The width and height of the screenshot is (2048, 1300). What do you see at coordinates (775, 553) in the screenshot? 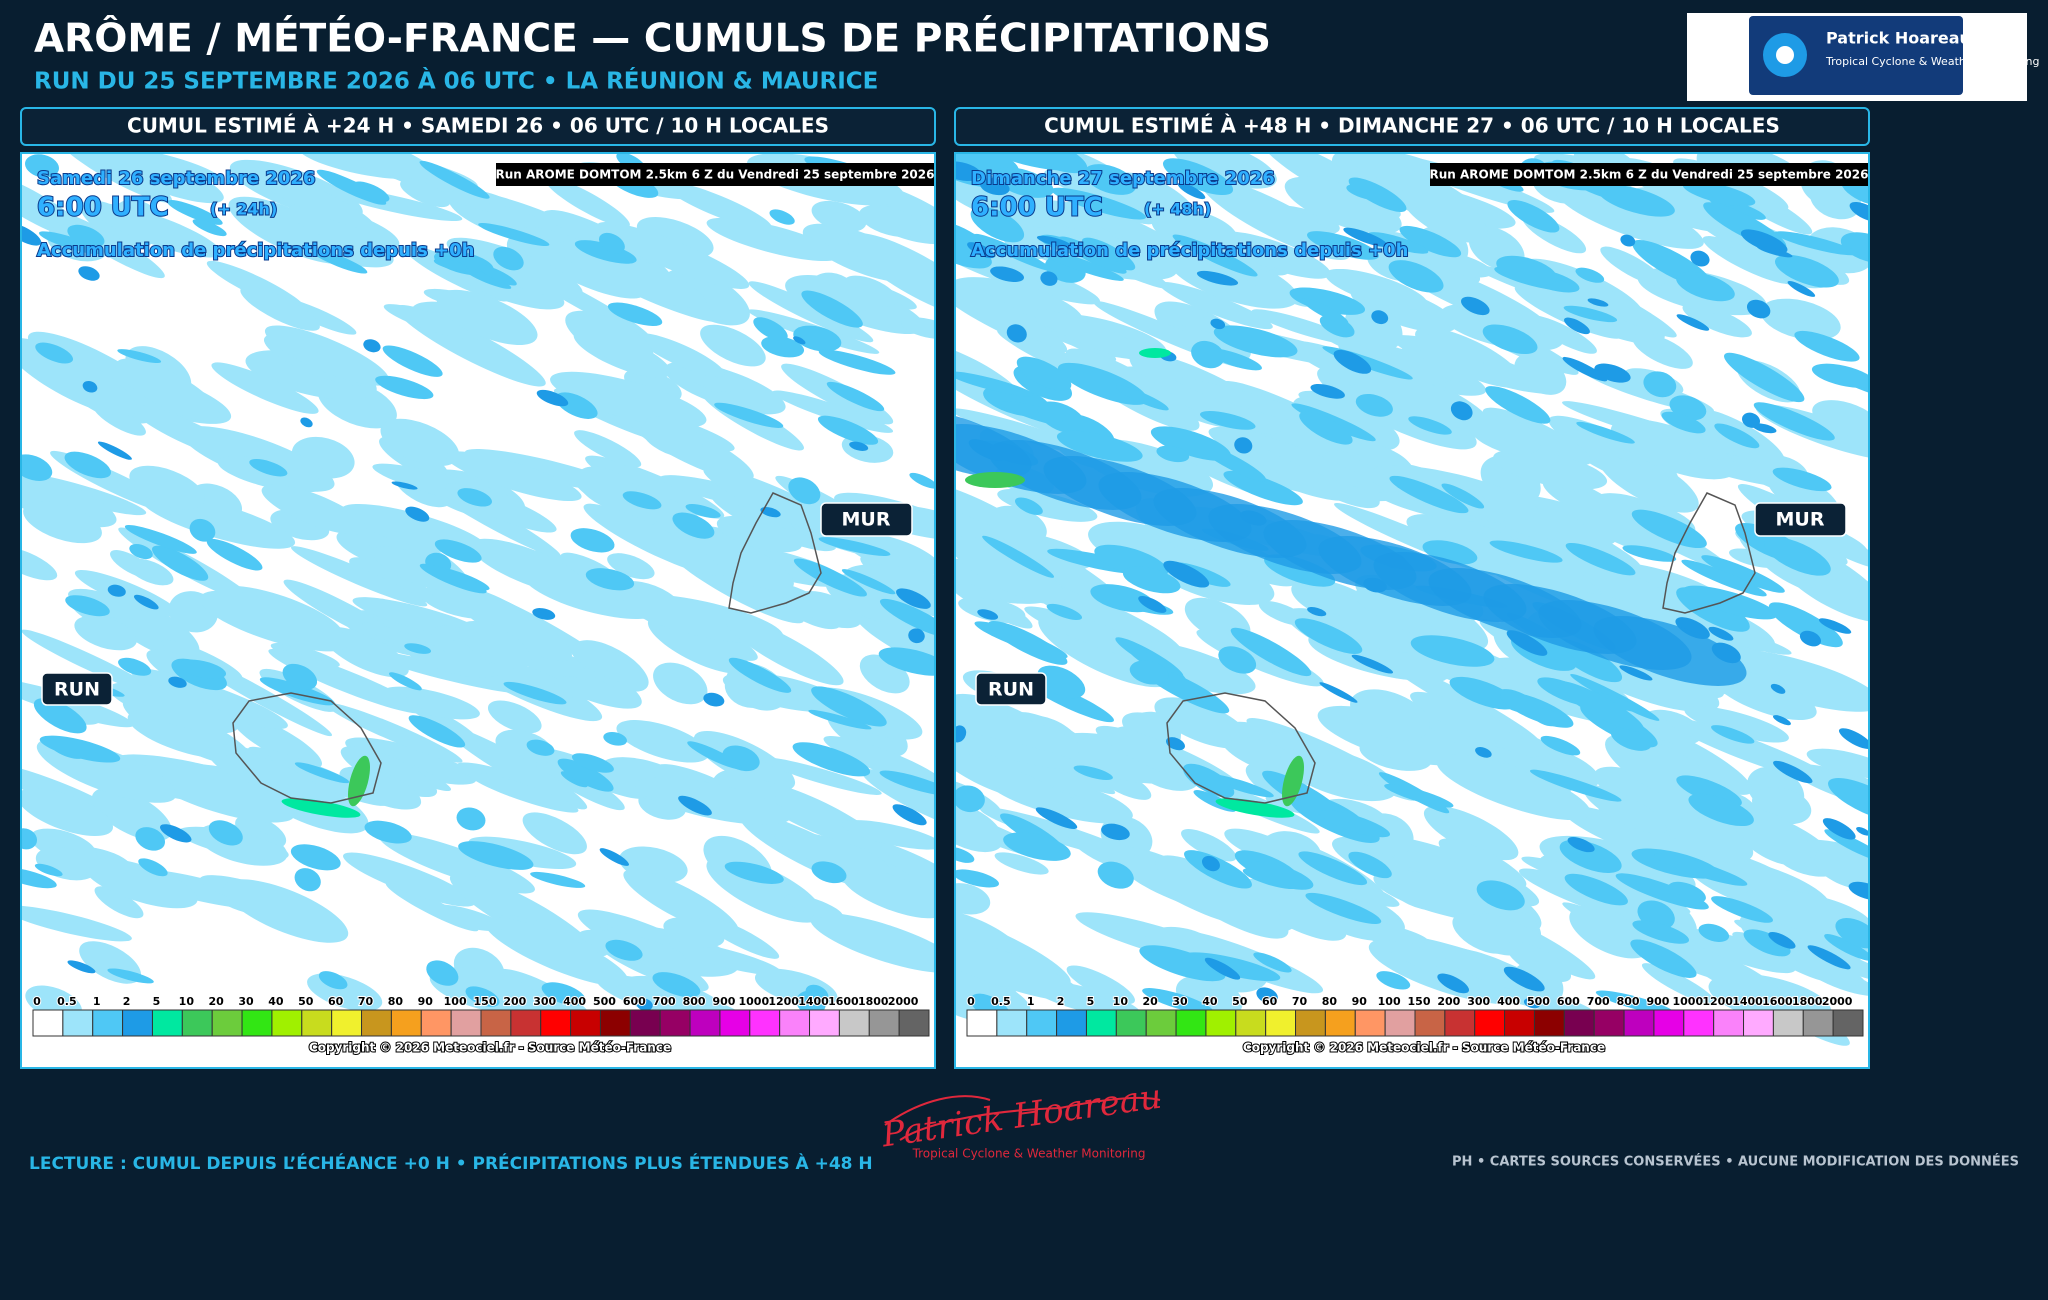
I see `island-mauritius` at bounding box center [775, 553].